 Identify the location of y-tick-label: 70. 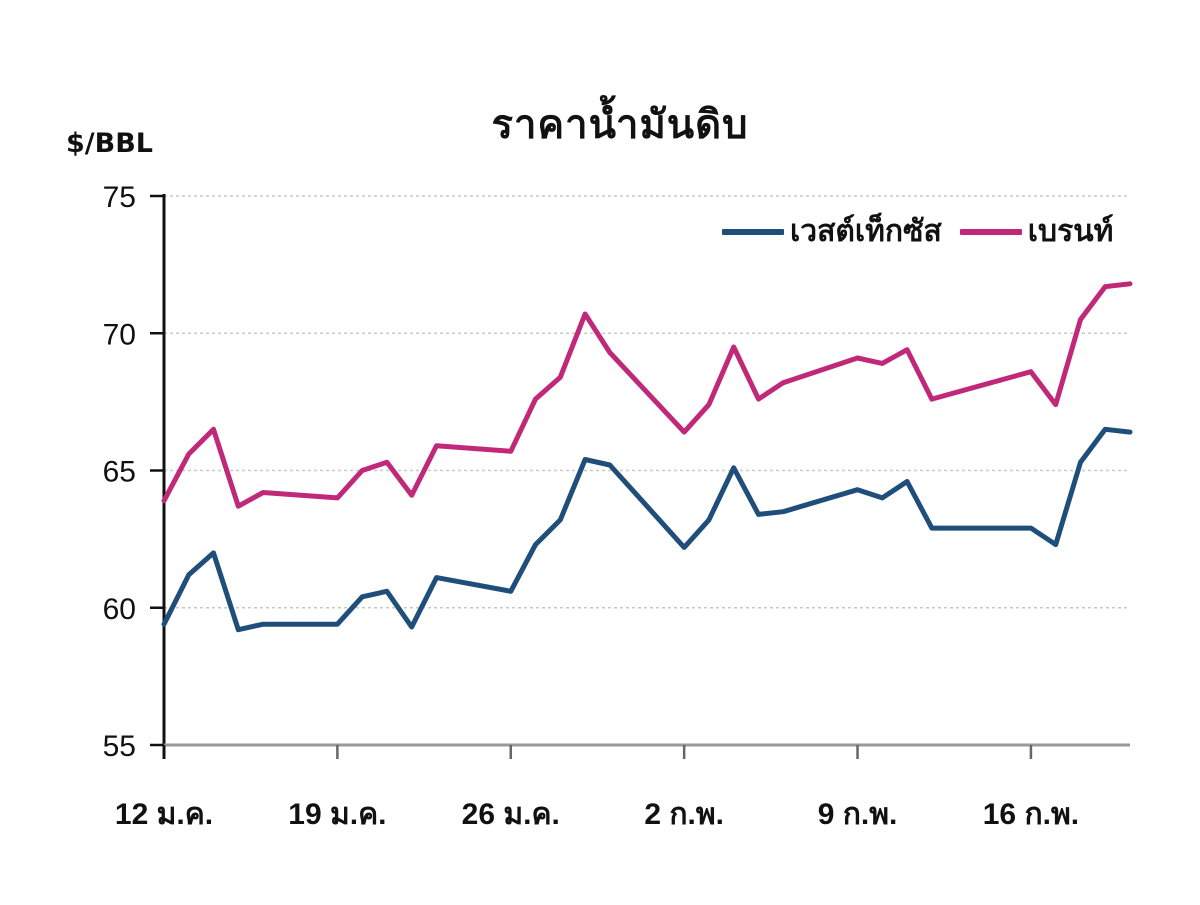
(119, 334).